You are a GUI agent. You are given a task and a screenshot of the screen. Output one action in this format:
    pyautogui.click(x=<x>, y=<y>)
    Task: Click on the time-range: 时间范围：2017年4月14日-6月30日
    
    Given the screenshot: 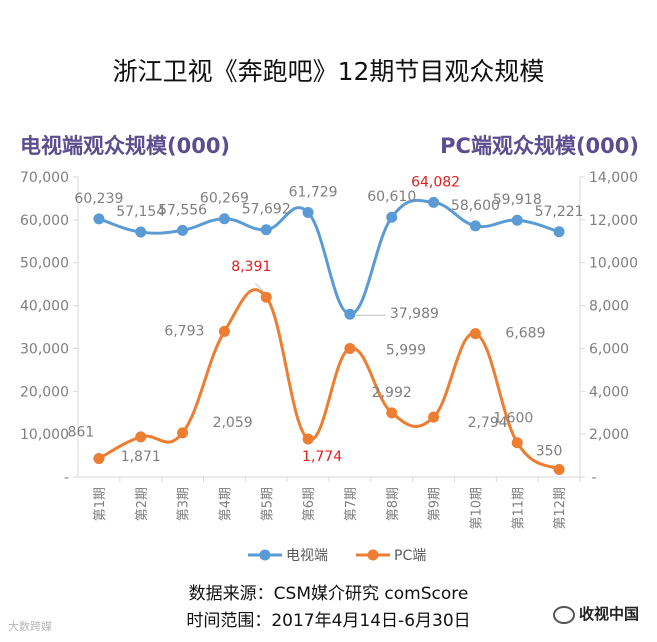 What is the action you would take?
    pyautogui.click(x=328, y=621)
    